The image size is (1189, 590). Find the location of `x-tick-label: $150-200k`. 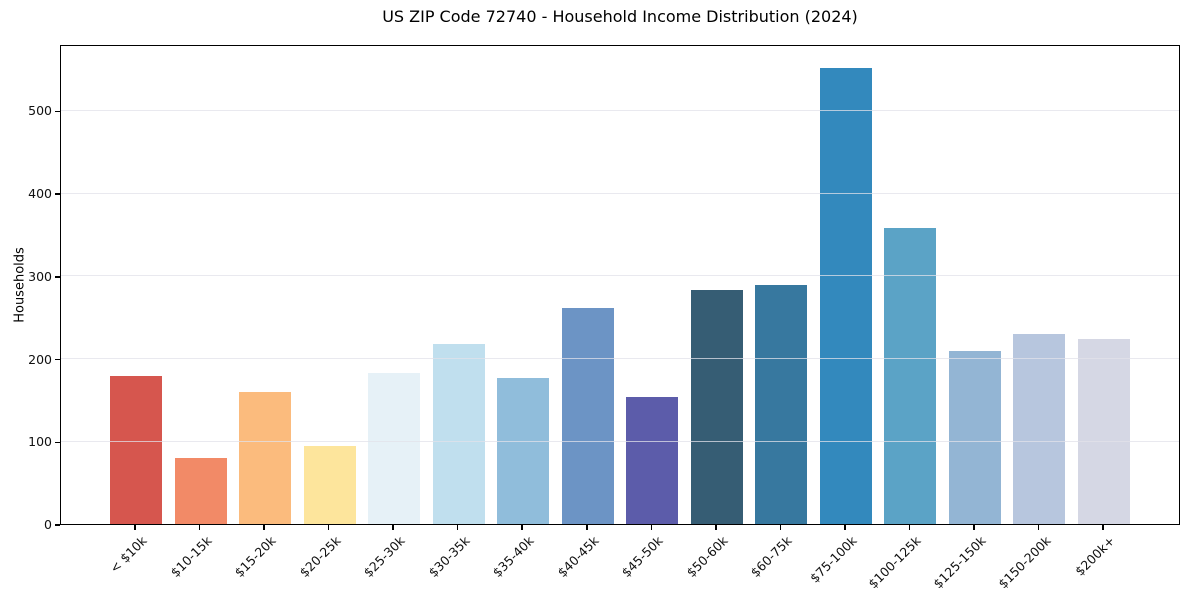

x-tick-label: $150-200k is located at coordinates (1024, 561).